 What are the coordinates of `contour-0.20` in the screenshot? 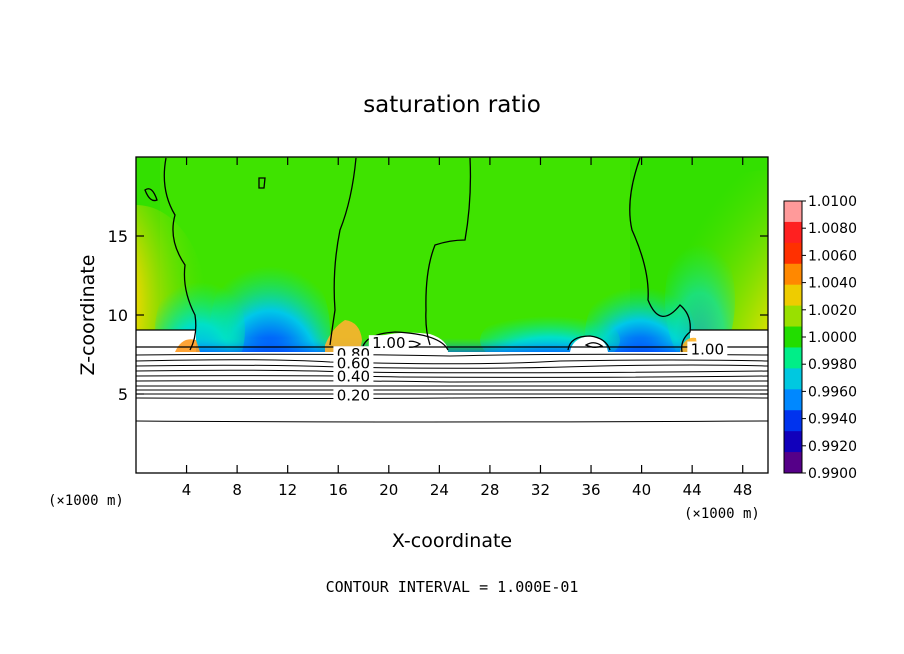 It's located at (452, 398).